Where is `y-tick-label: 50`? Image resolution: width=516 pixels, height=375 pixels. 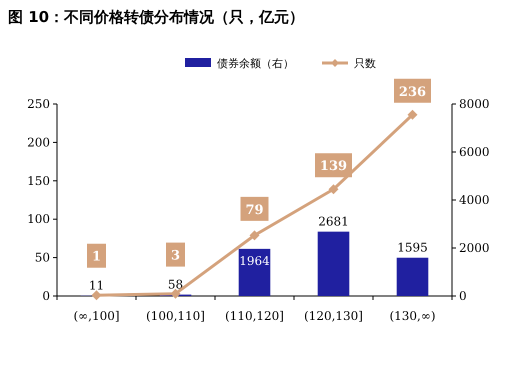 y-tick-label: 50 is located at coordinates (42, 257).